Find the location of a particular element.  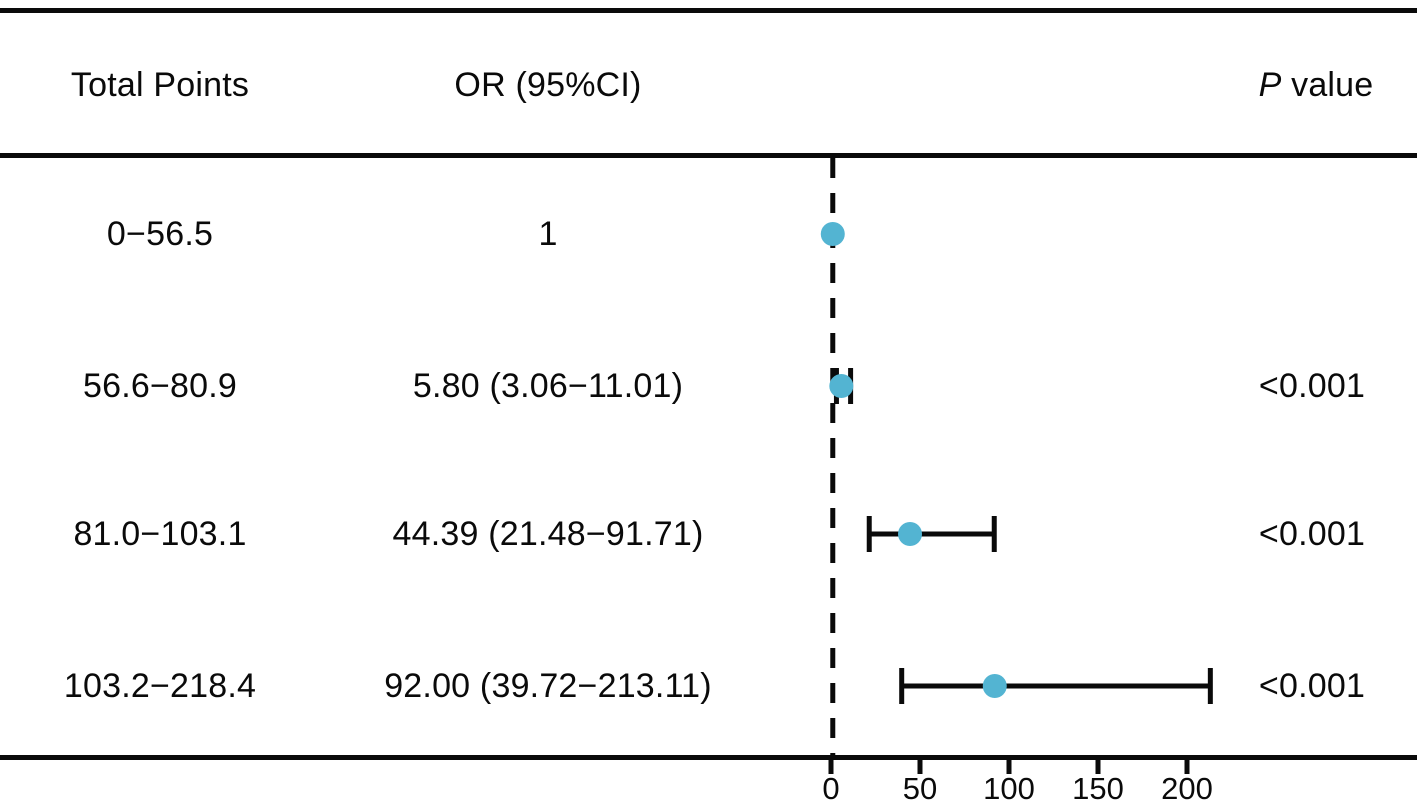

p-header-italic: P is located at coordinates (1270, 85).